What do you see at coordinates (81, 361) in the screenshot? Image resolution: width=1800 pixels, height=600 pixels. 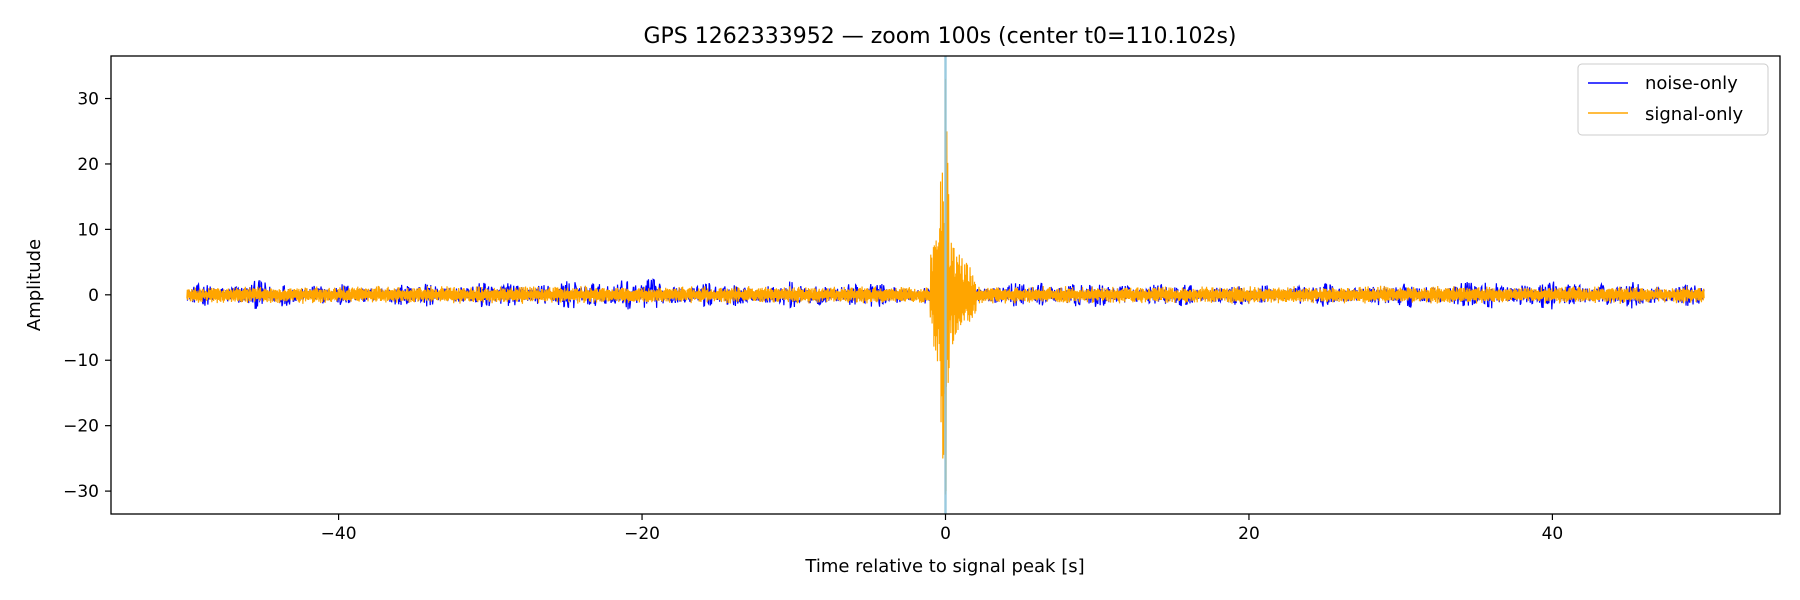 I see `y-tick-label: −10` at bounding box center [81, 361].